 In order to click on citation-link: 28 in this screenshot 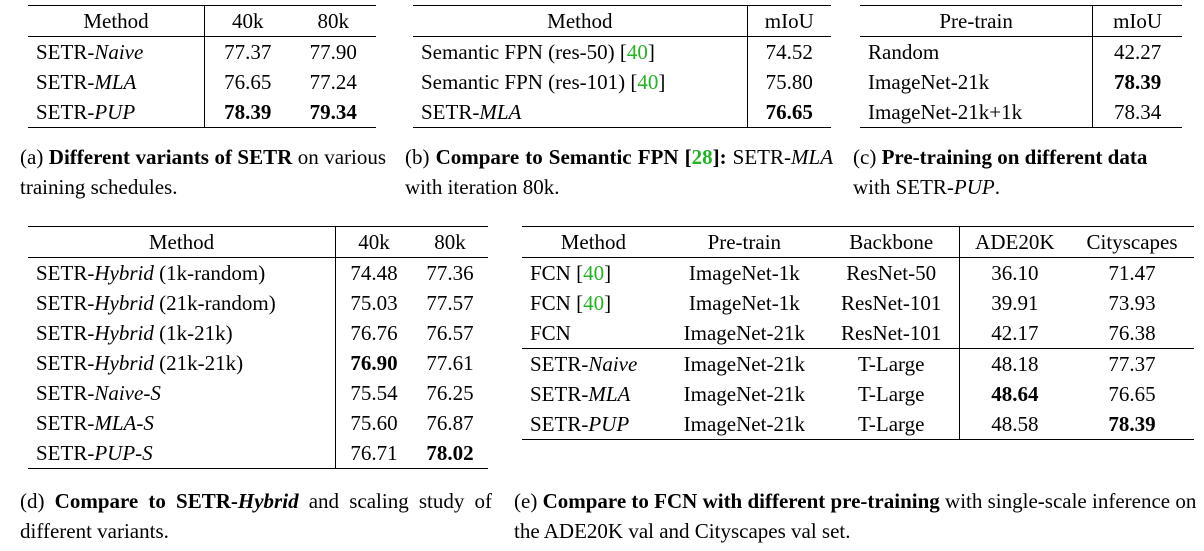, I will do `click(702, 157)`.